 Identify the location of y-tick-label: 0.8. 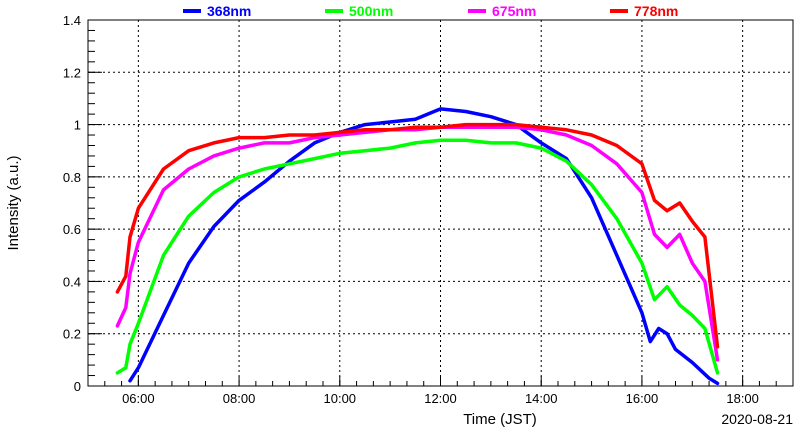
(72, 177).